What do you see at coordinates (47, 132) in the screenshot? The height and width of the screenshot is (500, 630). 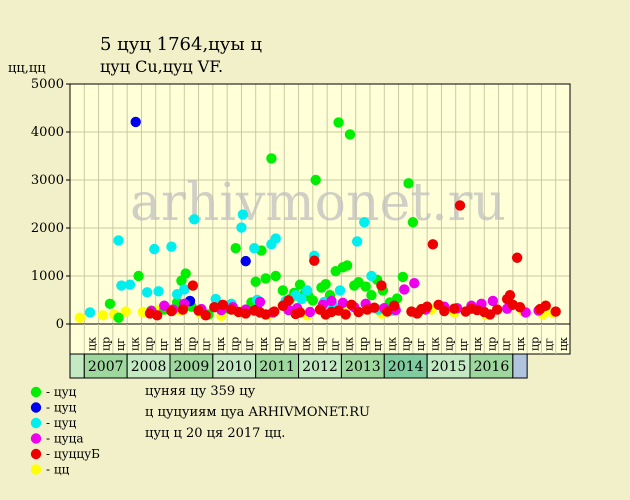 I see `y-tick-label: 4000` at bounding box center [47, 132].